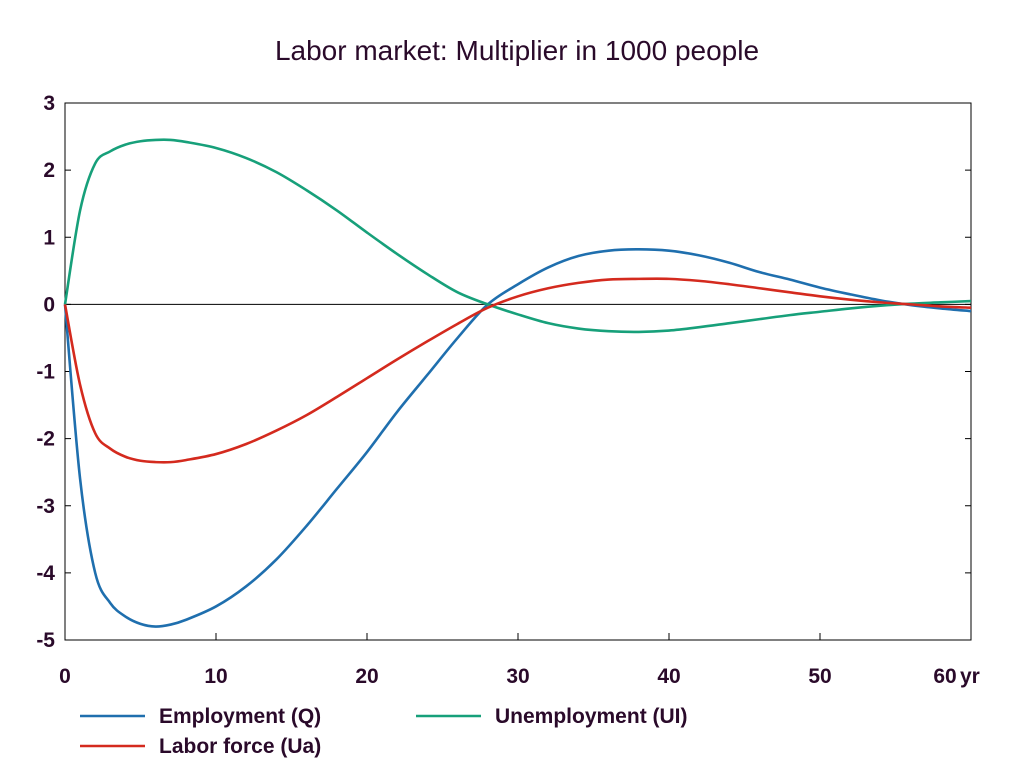 This screenshot has width=1024, height=778. Describe the element at coordinates (819, 676) in the screenshot. I see `x-tick-label: 50` at that location.